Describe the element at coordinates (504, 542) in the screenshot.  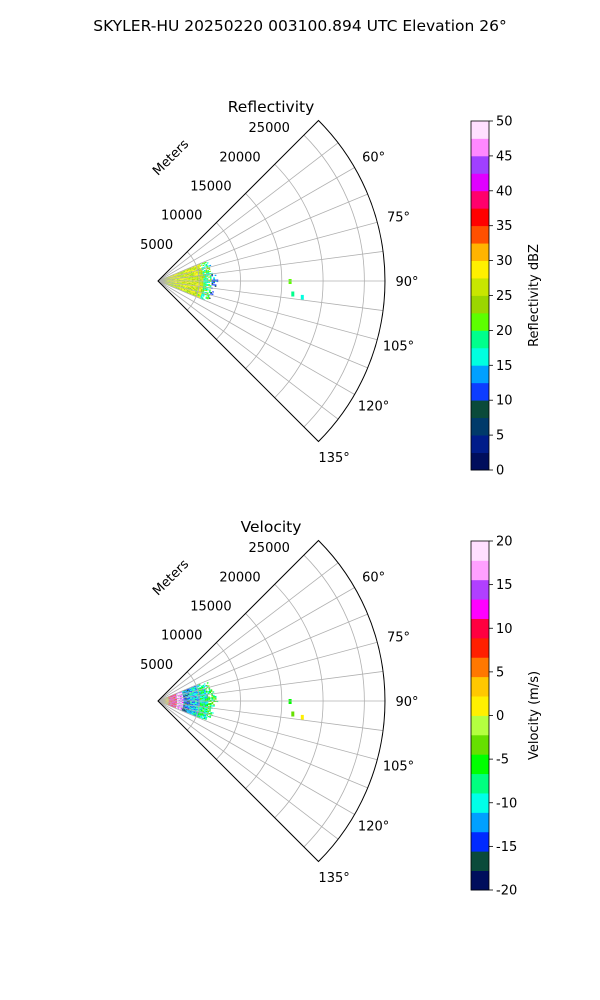
I see `colorbar-tick-label: 20` at that location.